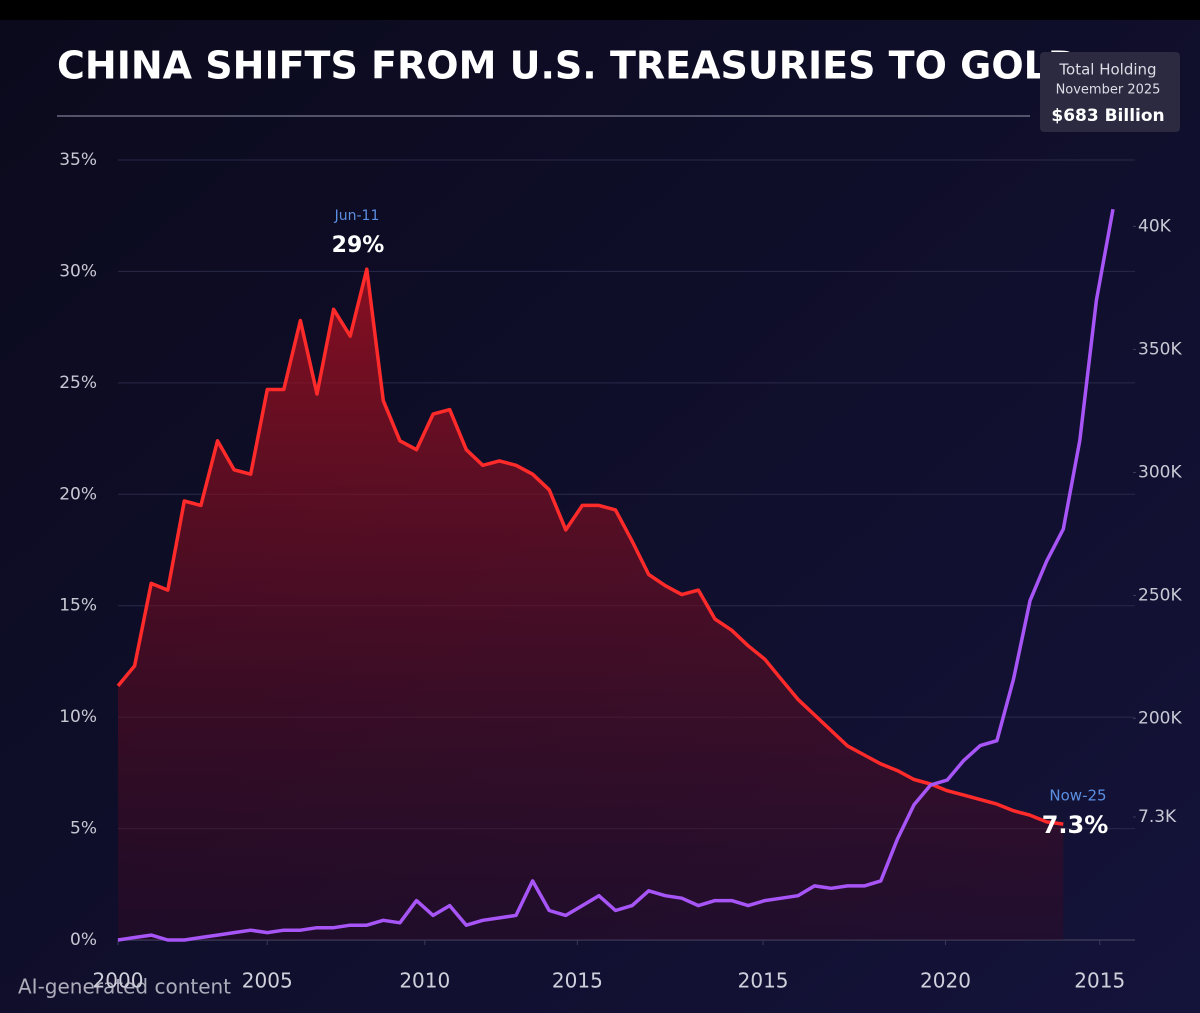  I want to click on y2-tick-label: 300K, so click(1160, 472).